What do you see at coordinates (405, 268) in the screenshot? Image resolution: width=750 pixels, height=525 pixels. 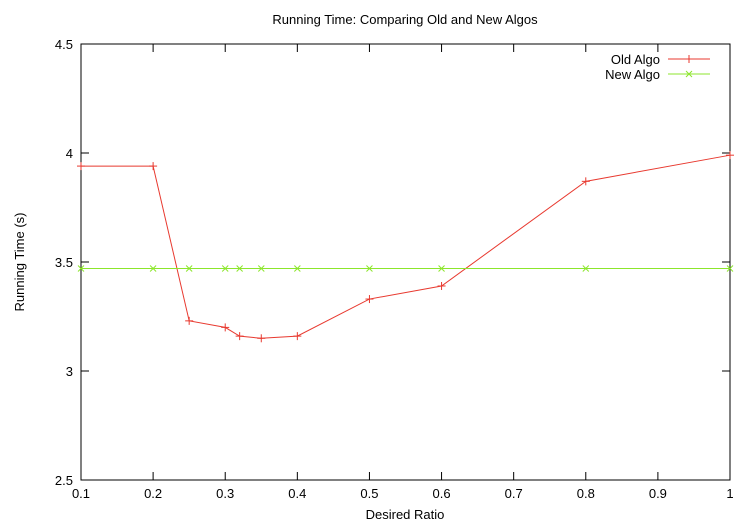 I see `series-new-algo` at bounding box center [405, 268].